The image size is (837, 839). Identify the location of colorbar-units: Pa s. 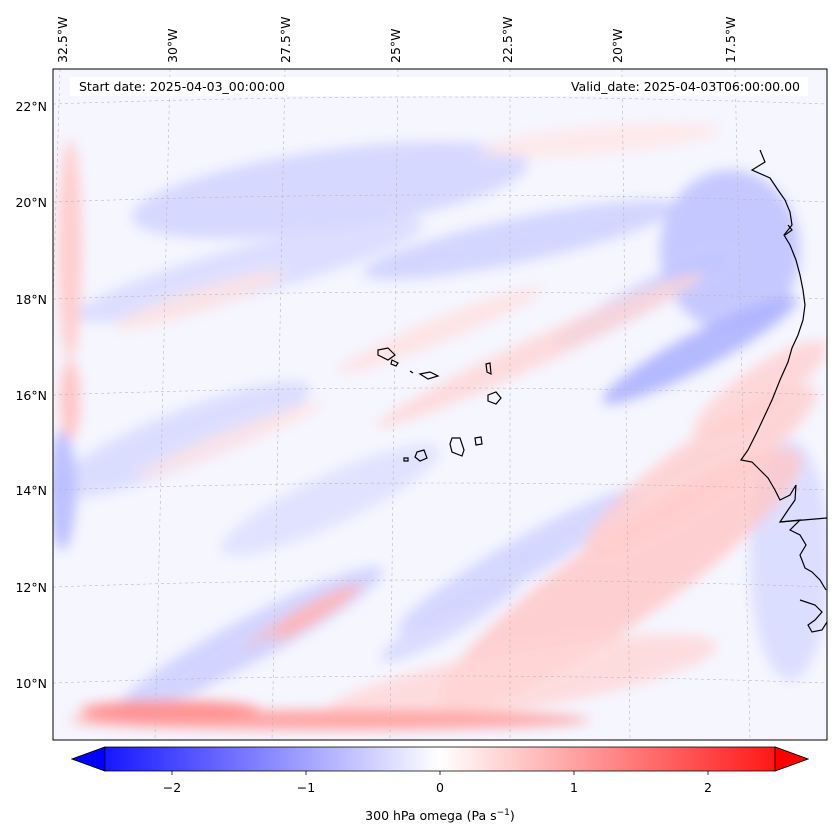
(484, 815).